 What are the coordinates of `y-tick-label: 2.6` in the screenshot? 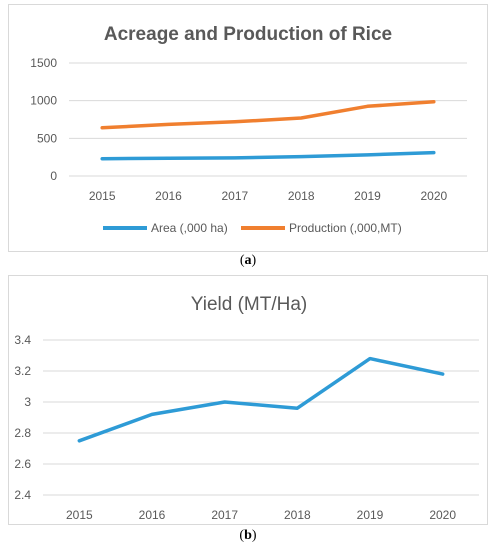 It's located at (22, 464).